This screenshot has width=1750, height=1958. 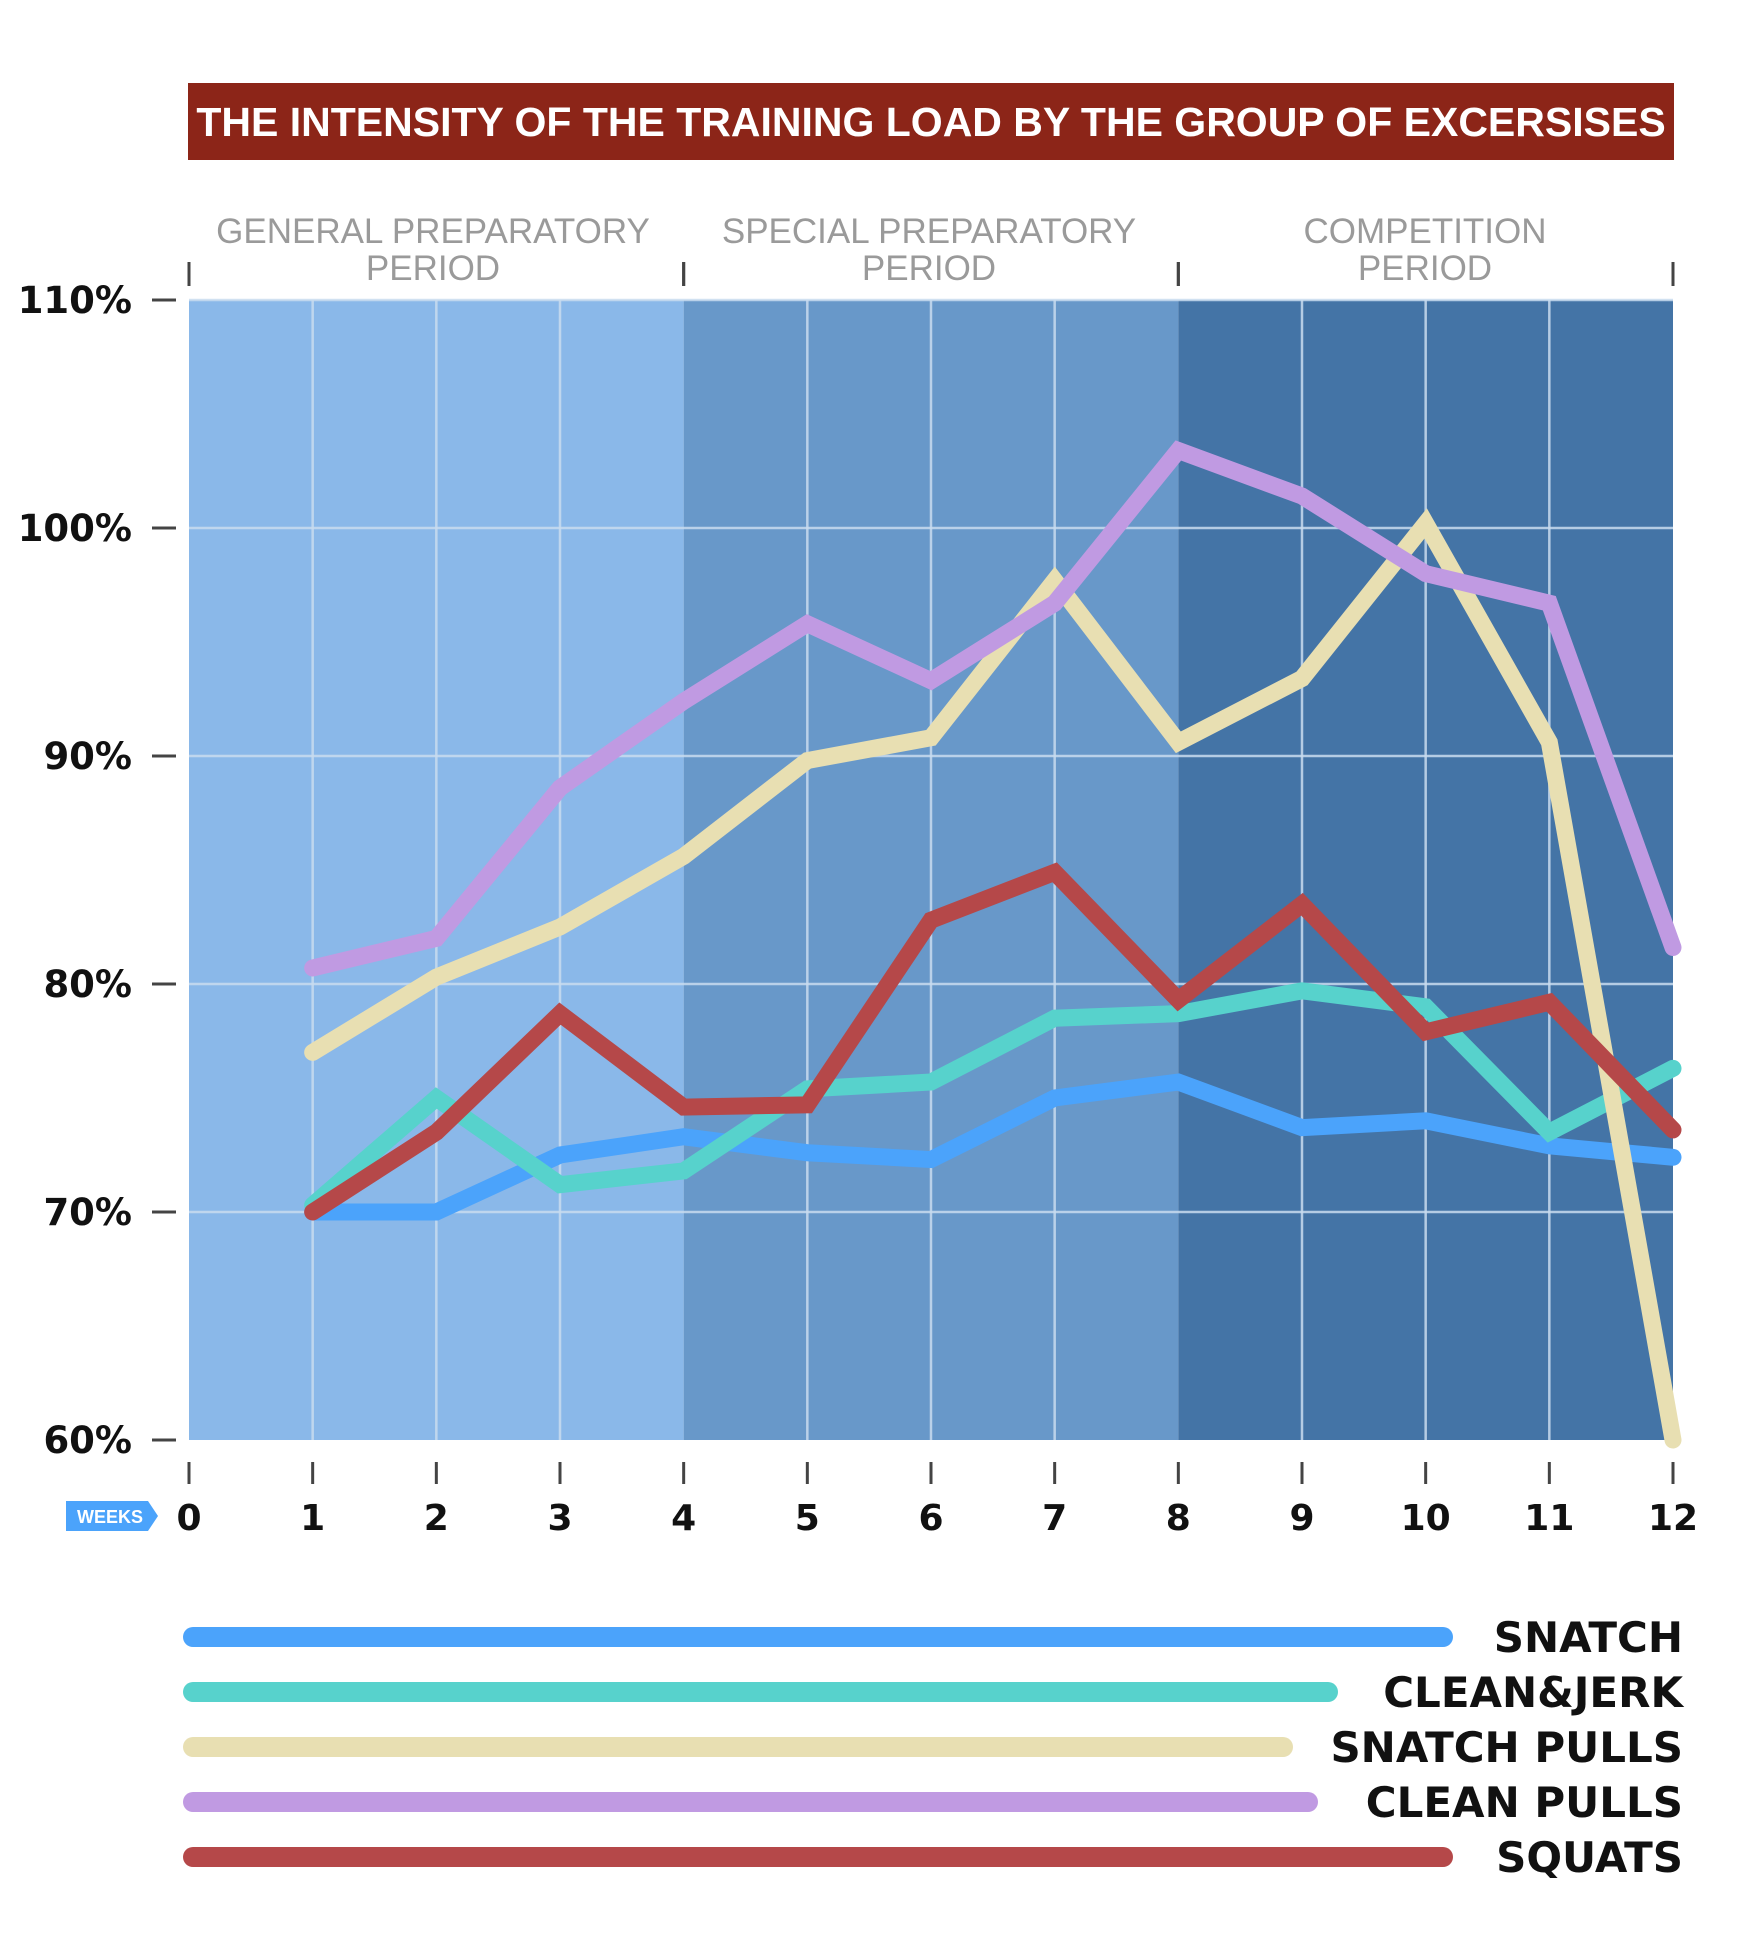 What do you see at coordinates (75, 528) in the screenshot?
I see `ytick-label-100: 100%` at bounding box center [75, 528].